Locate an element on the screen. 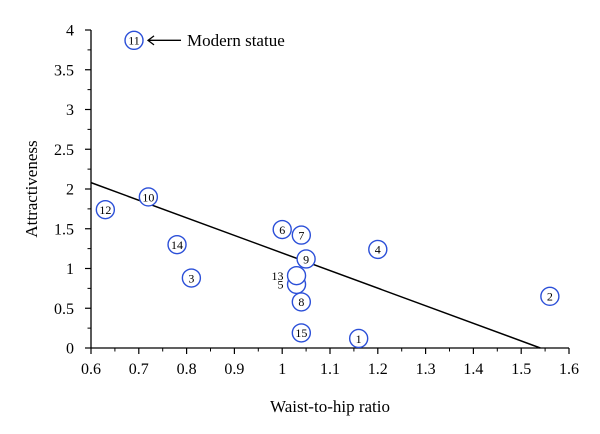 Image resolution: width=600 pixels, height=434 pixels. y-tick-label: 1 is located at coordinates (70, 269).